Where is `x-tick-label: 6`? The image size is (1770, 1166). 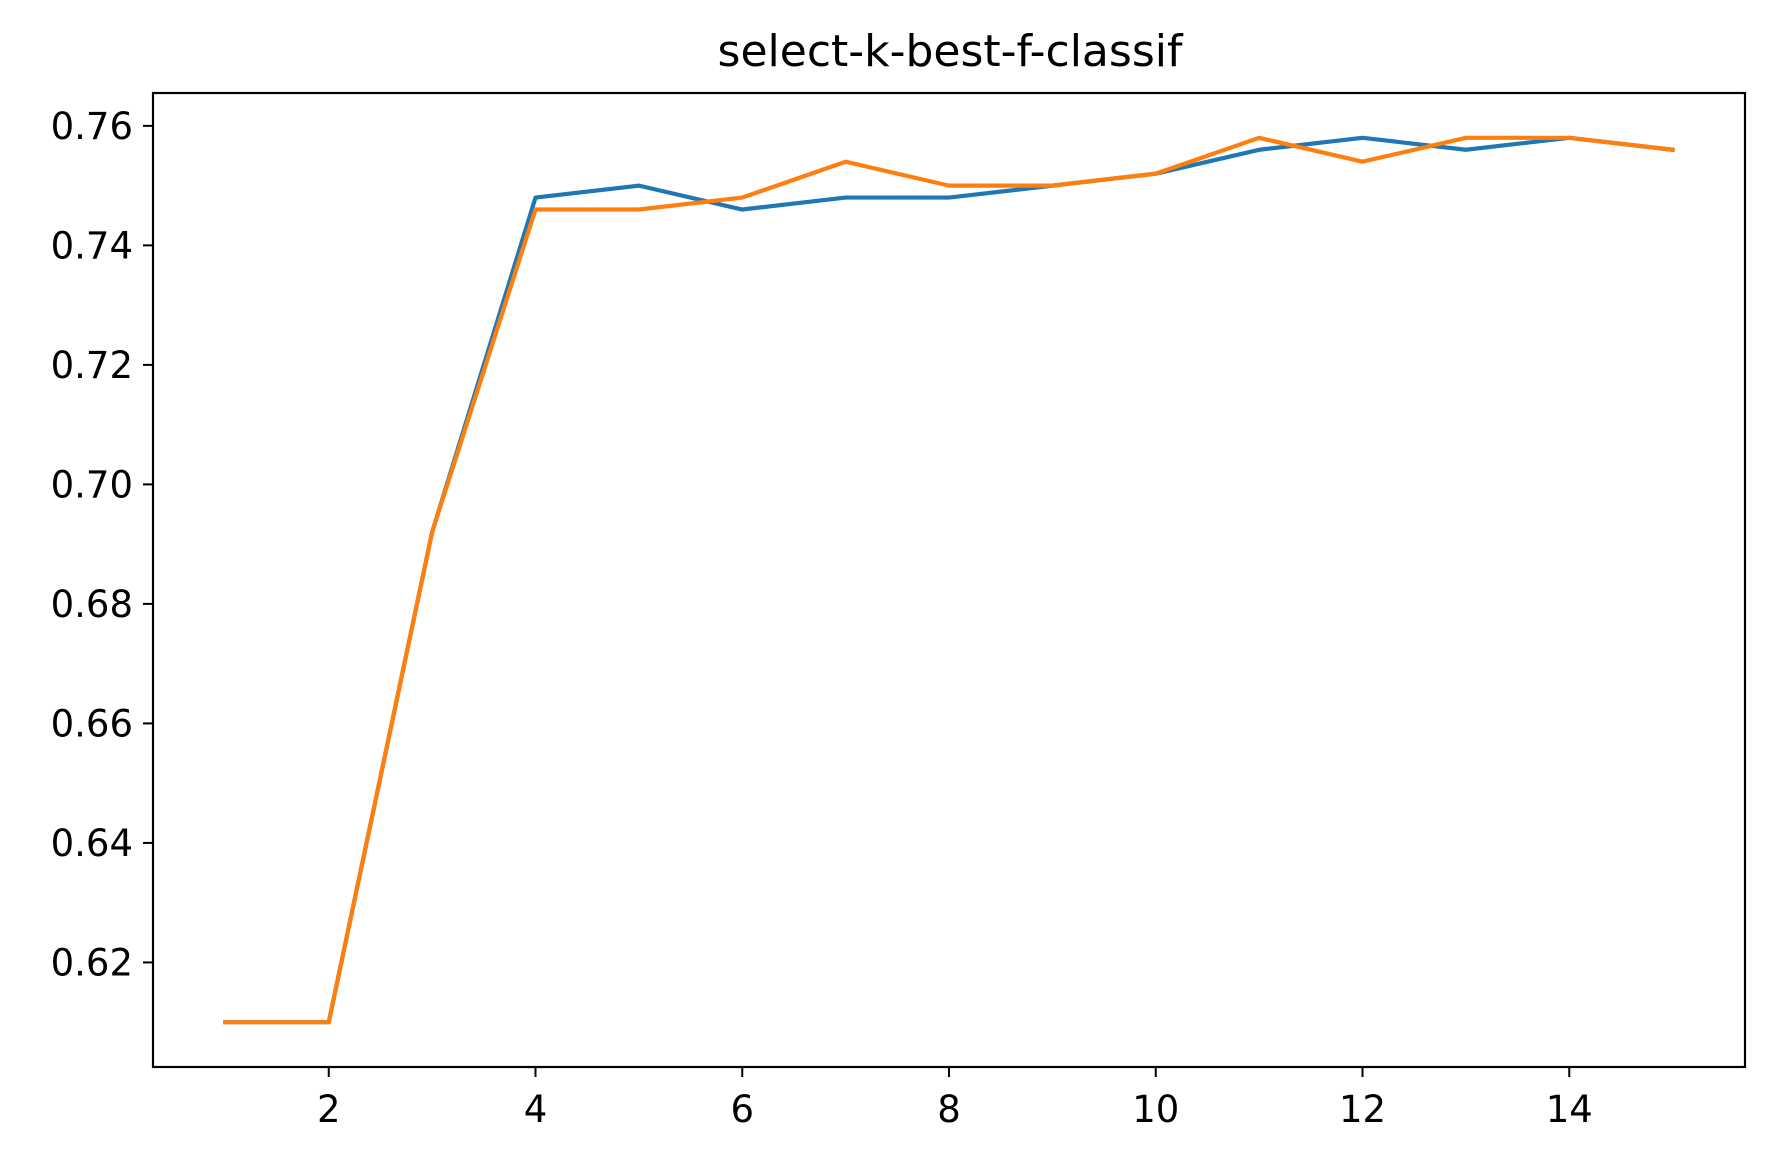 x-tick-label: 6 is located at coordinates (742, 1109).